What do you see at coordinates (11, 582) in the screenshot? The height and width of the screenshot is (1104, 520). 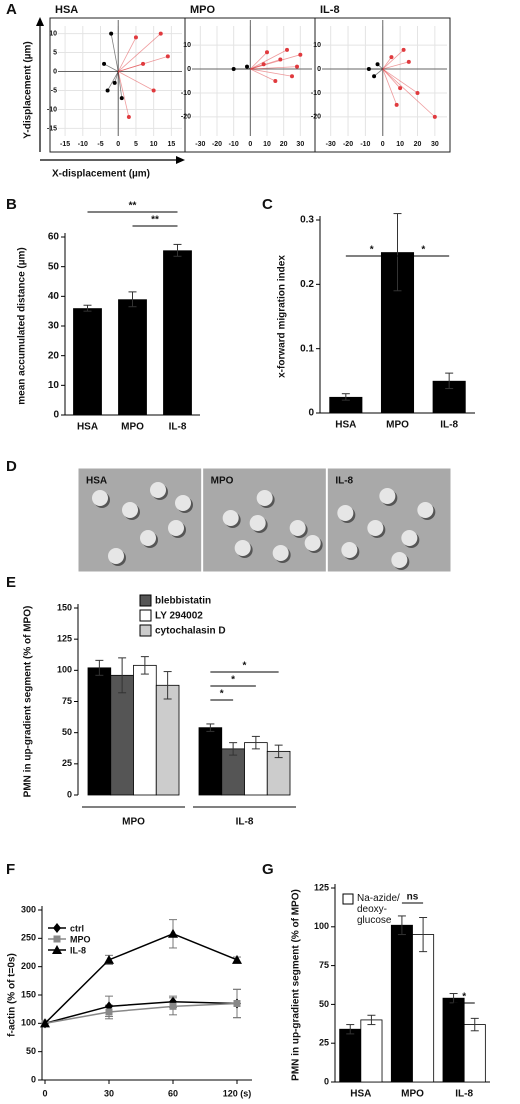 I see `panel-letter: E` at bounding box center [11, 582].